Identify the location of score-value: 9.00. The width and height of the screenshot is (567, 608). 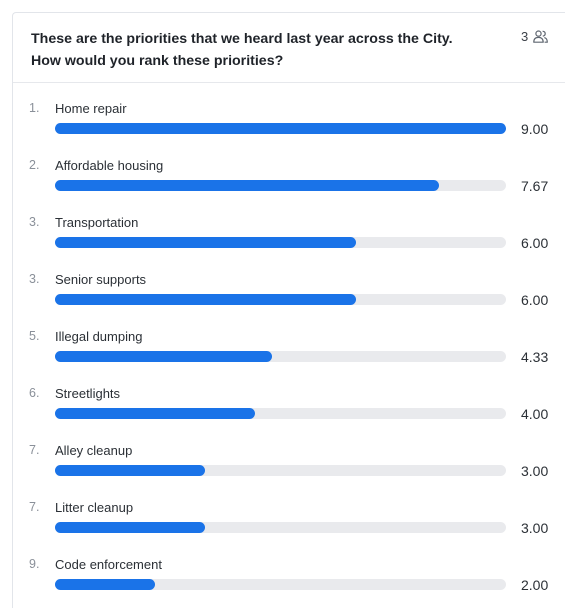
(535, 129).